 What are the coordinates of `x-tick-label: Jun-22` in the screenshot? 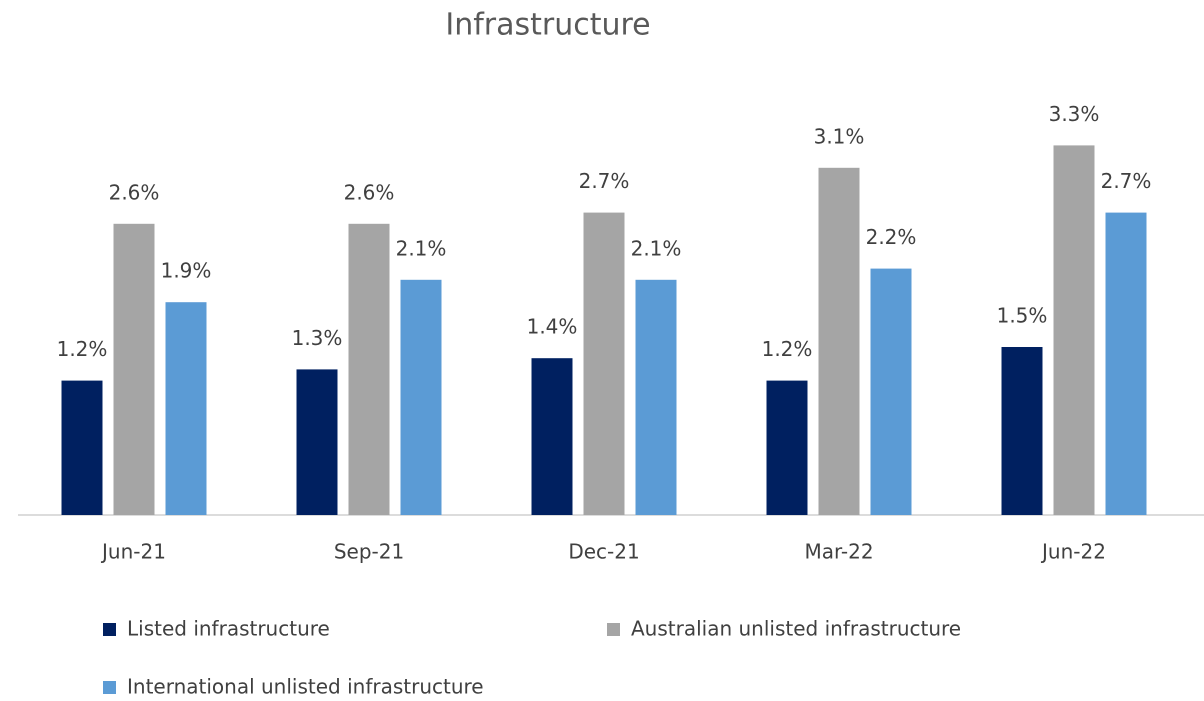 It's located at (1073, 552).